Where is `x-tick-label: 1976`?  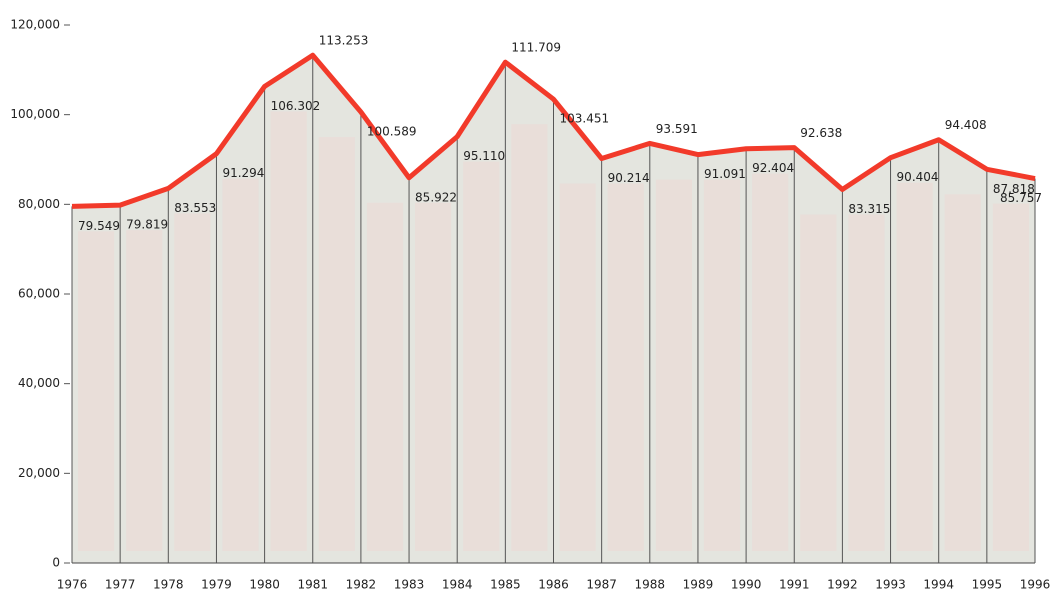
x-tick-label: 1976 is located at coordinates (72, 584).